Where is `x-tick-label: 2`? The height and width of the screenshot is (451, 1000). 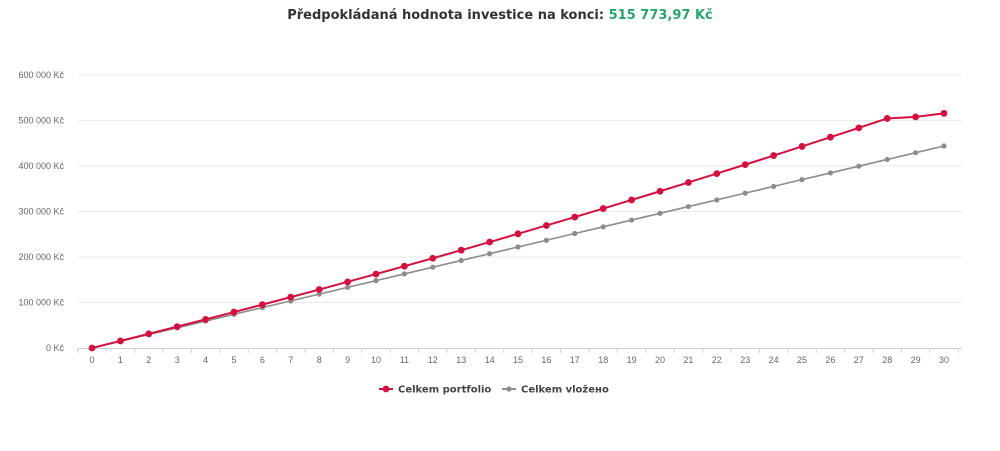 x-tick-label: 2 is located at coordinates (148, 360).